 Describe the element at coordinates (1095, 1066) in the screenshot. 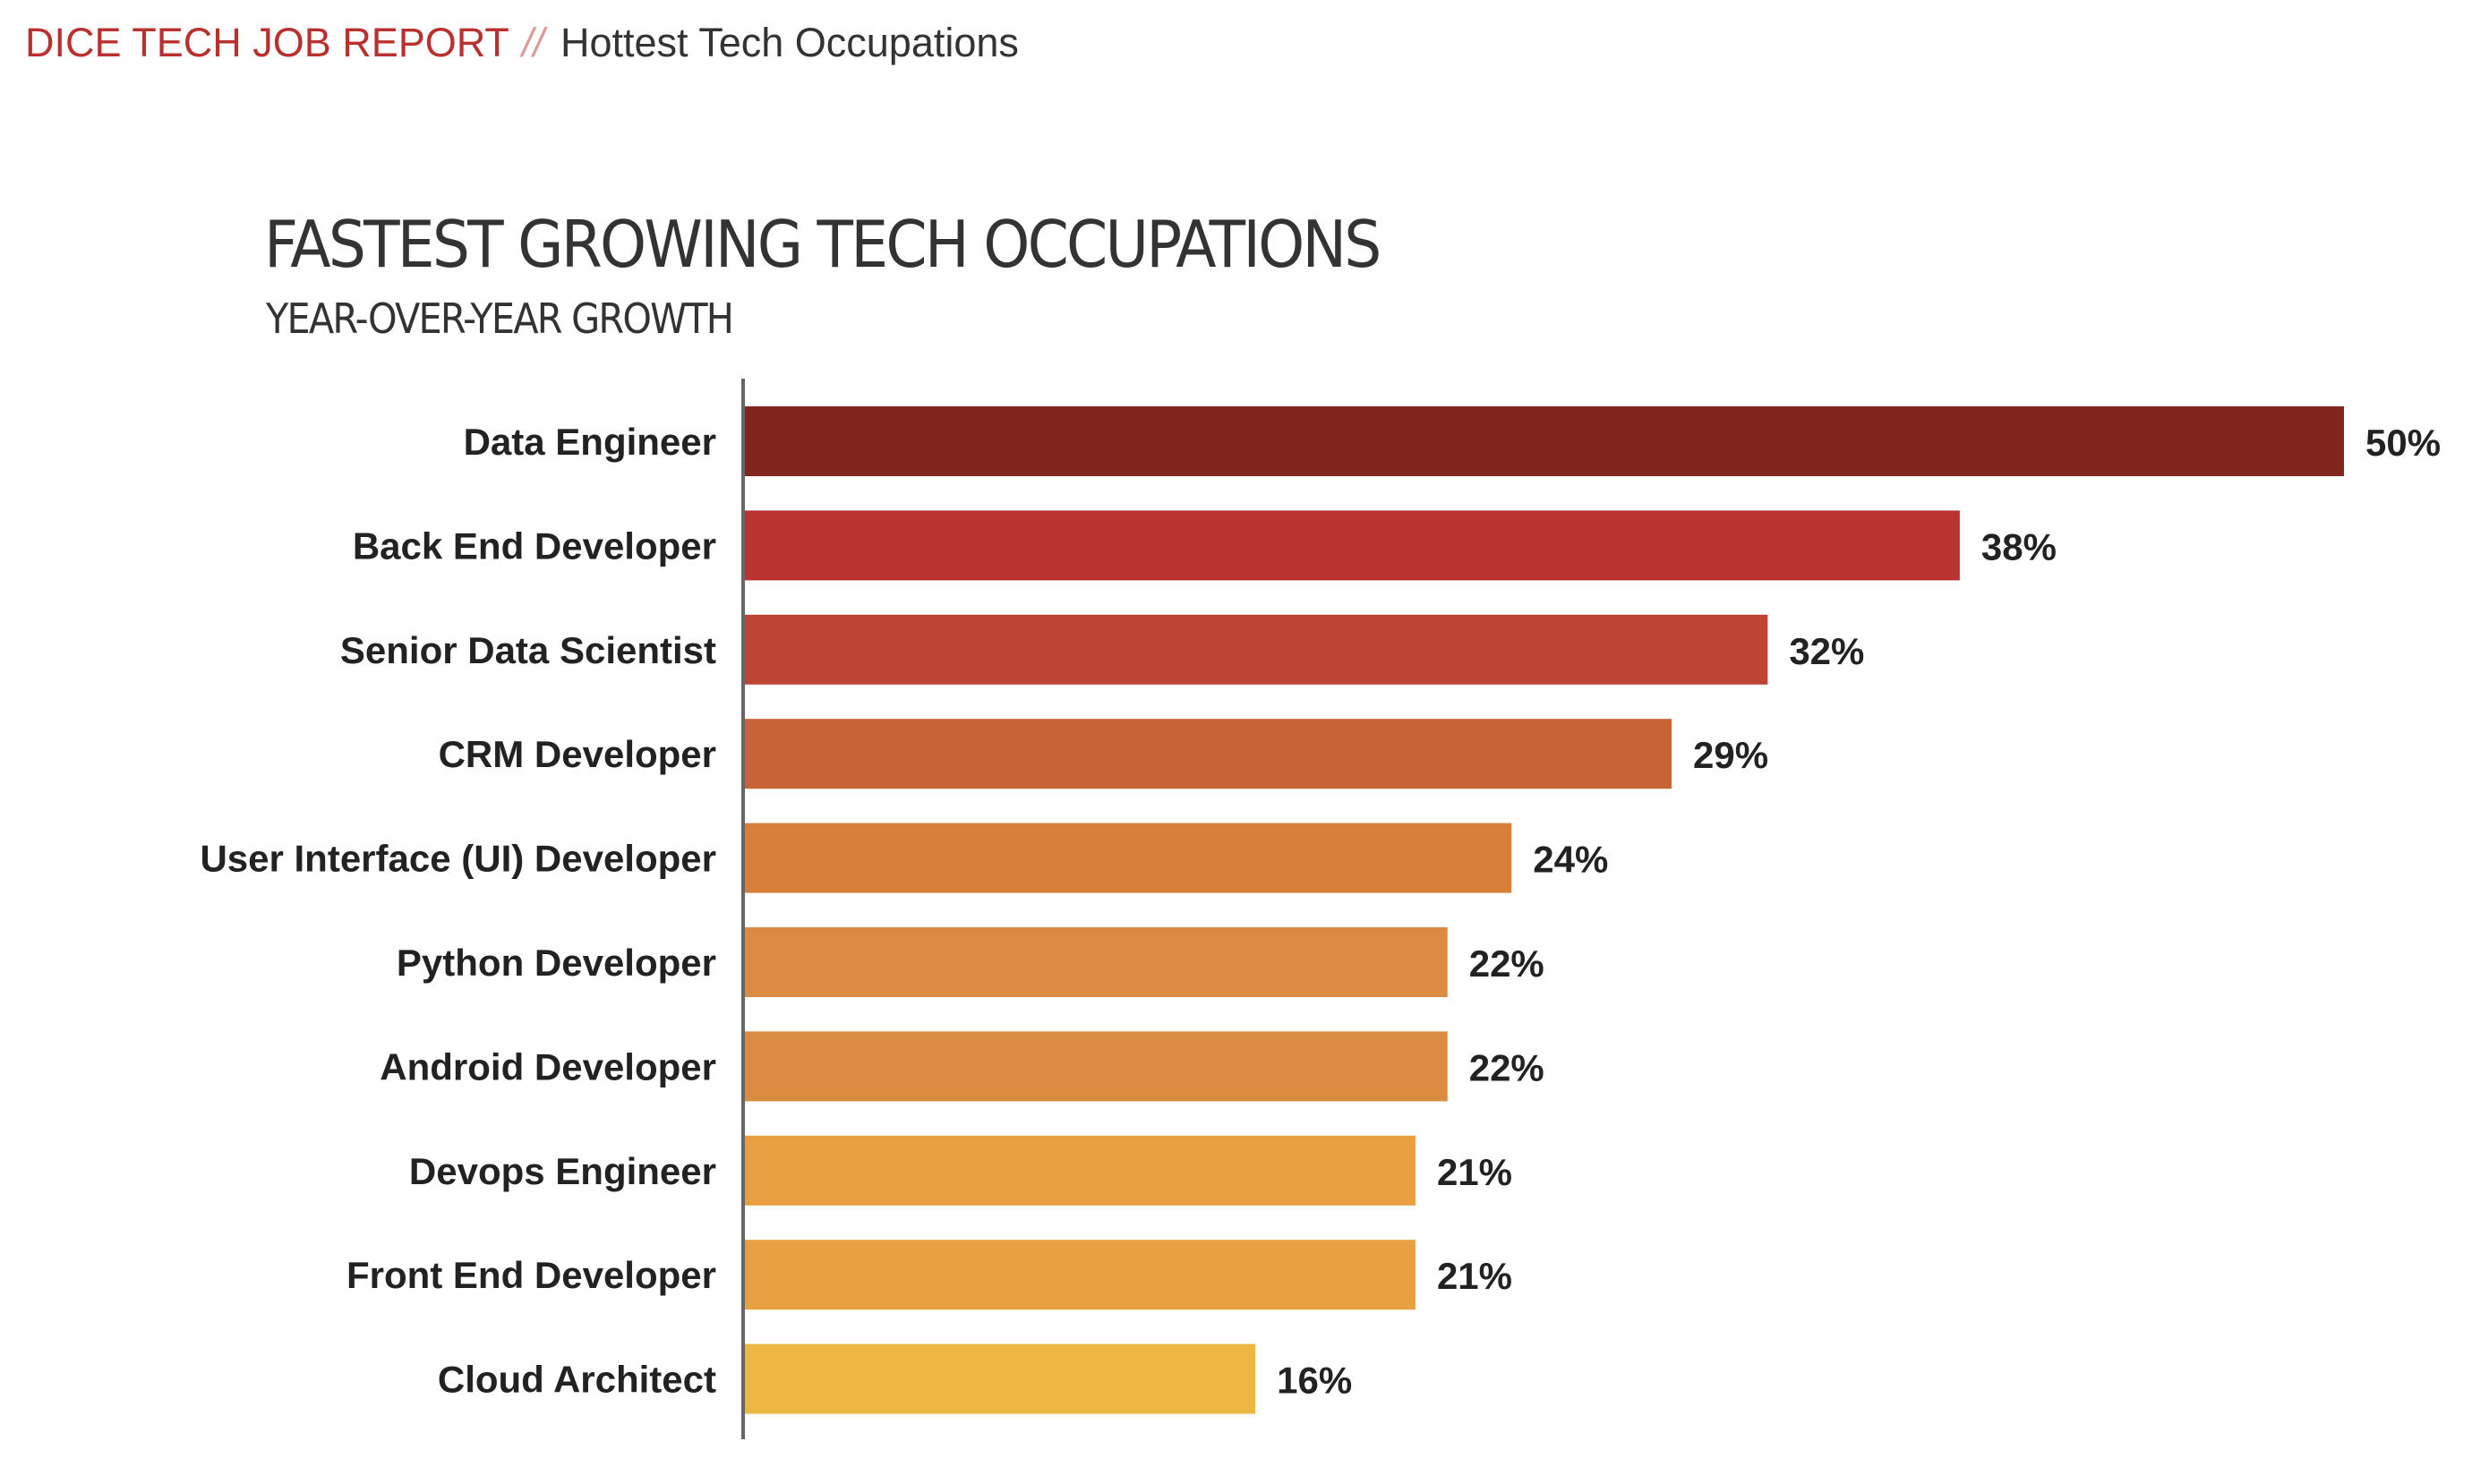

I see `bar-android-developer` at that location.